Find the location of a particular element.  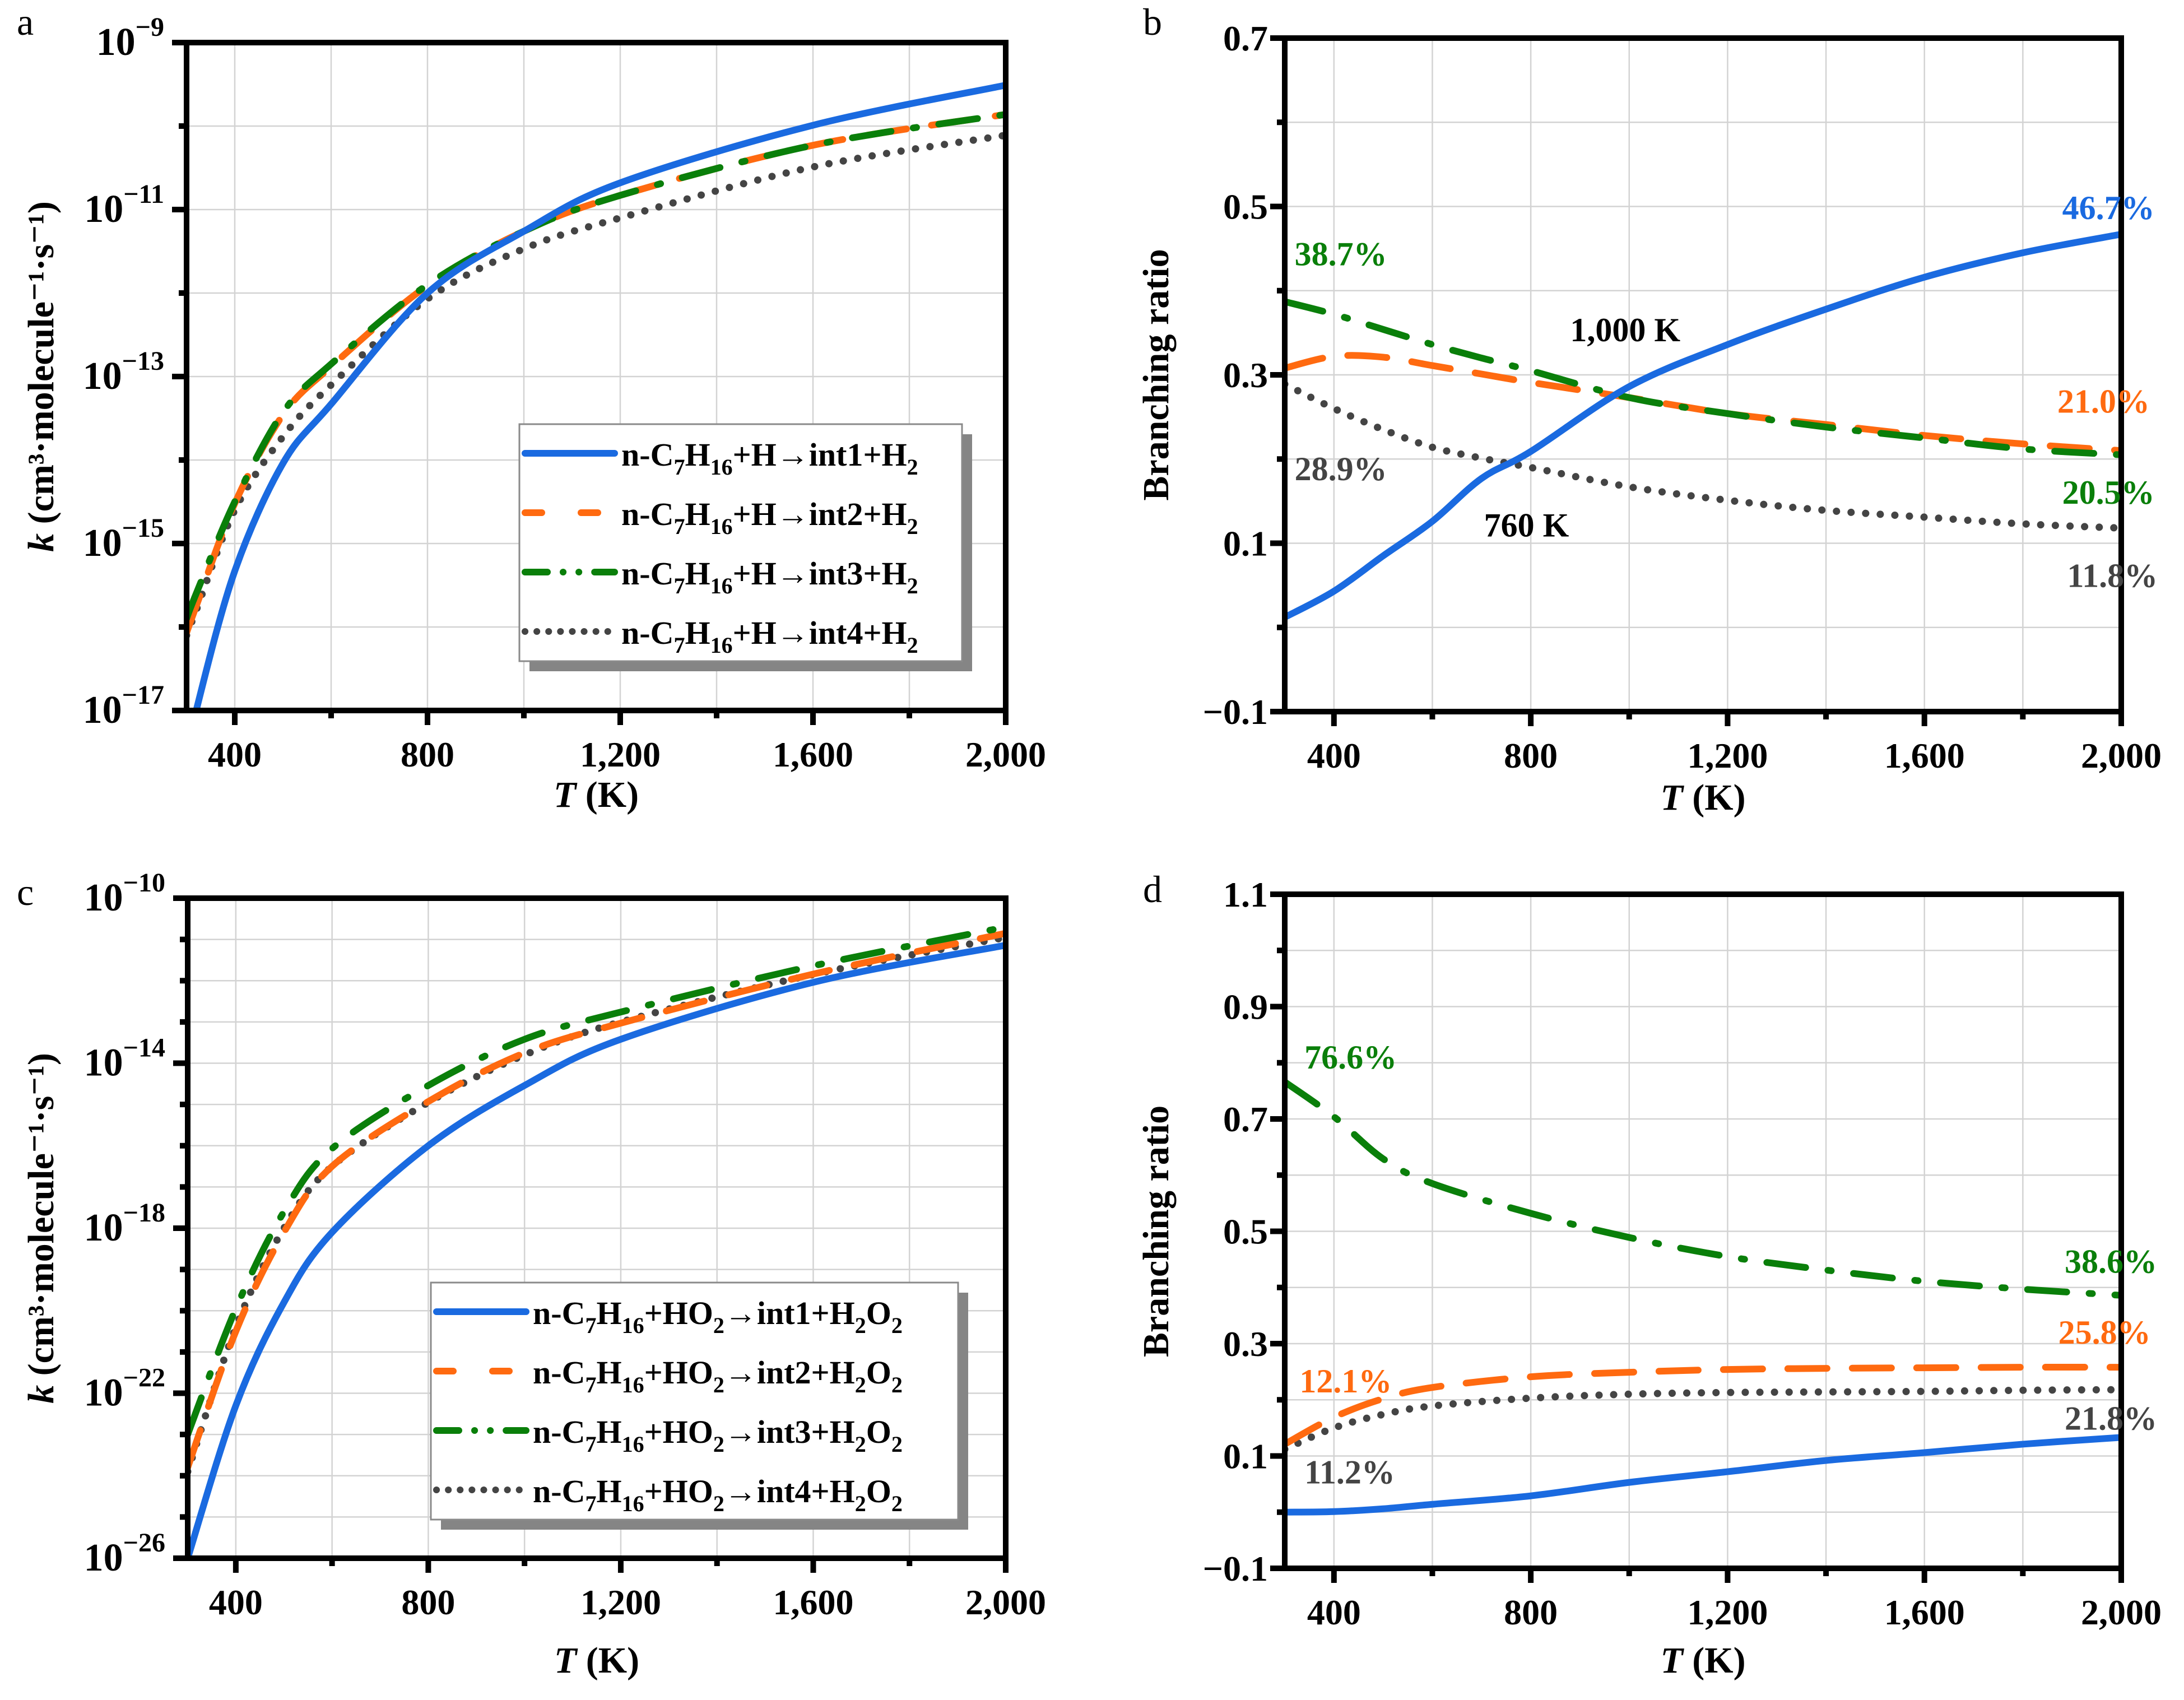

y-tick-label: 10−18 is located at coordinates (124, 1224).